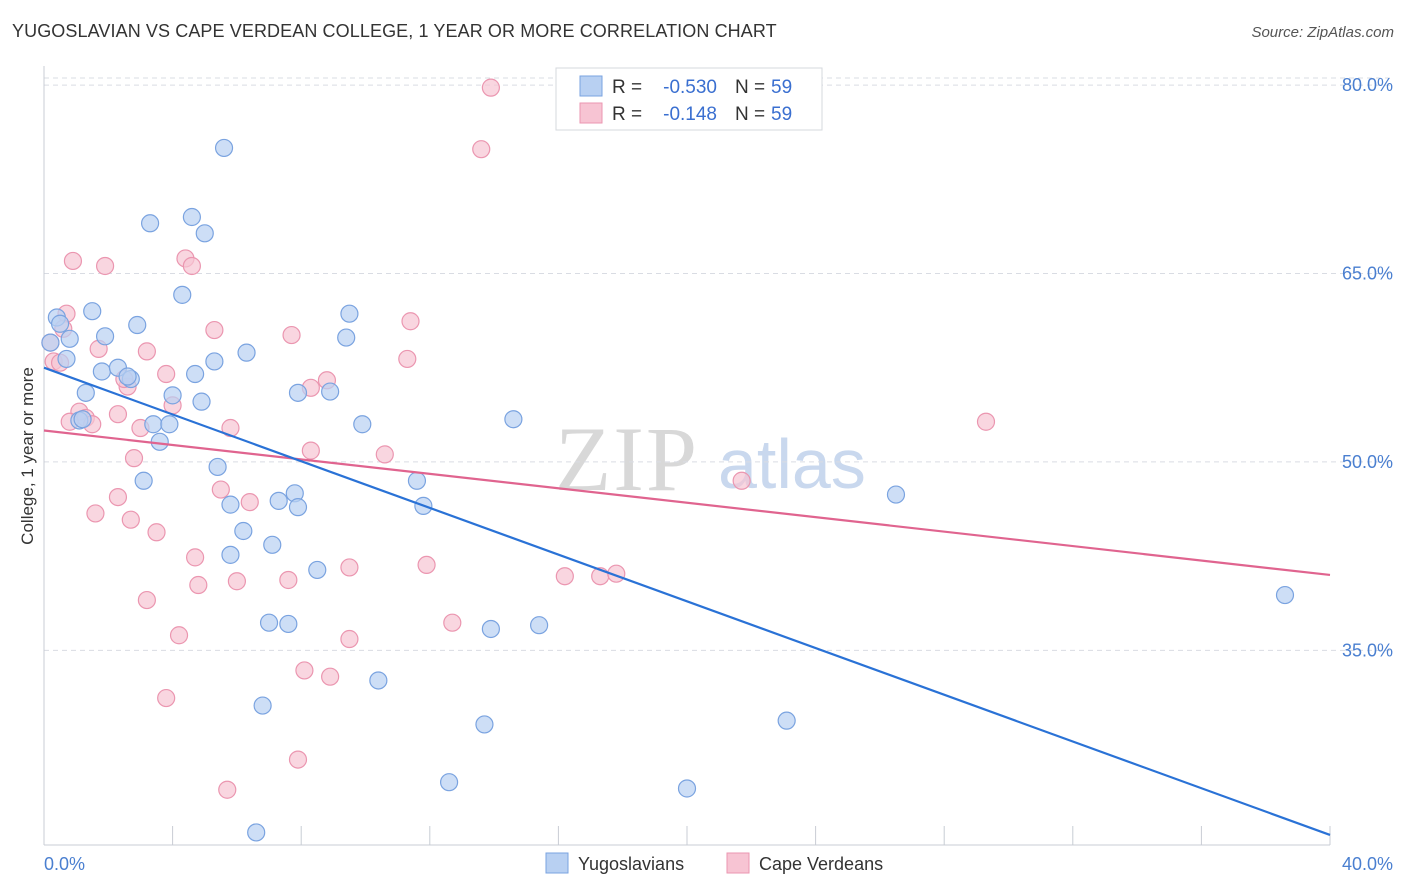 This screenshot has height=892, width=1406. What do you see at coordinates (750, 114) in the screenshot?
I see `legend-n-label-2: N =` at bounding box center [750, 114].